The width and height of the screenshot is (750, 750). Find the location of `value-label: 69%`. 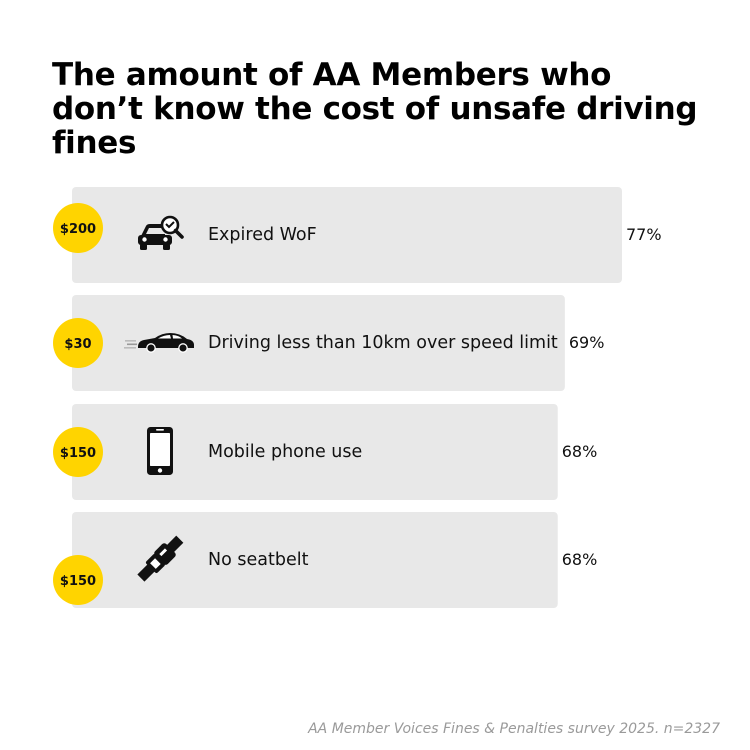

value-label: 69% is located at coordinates (587, 342).